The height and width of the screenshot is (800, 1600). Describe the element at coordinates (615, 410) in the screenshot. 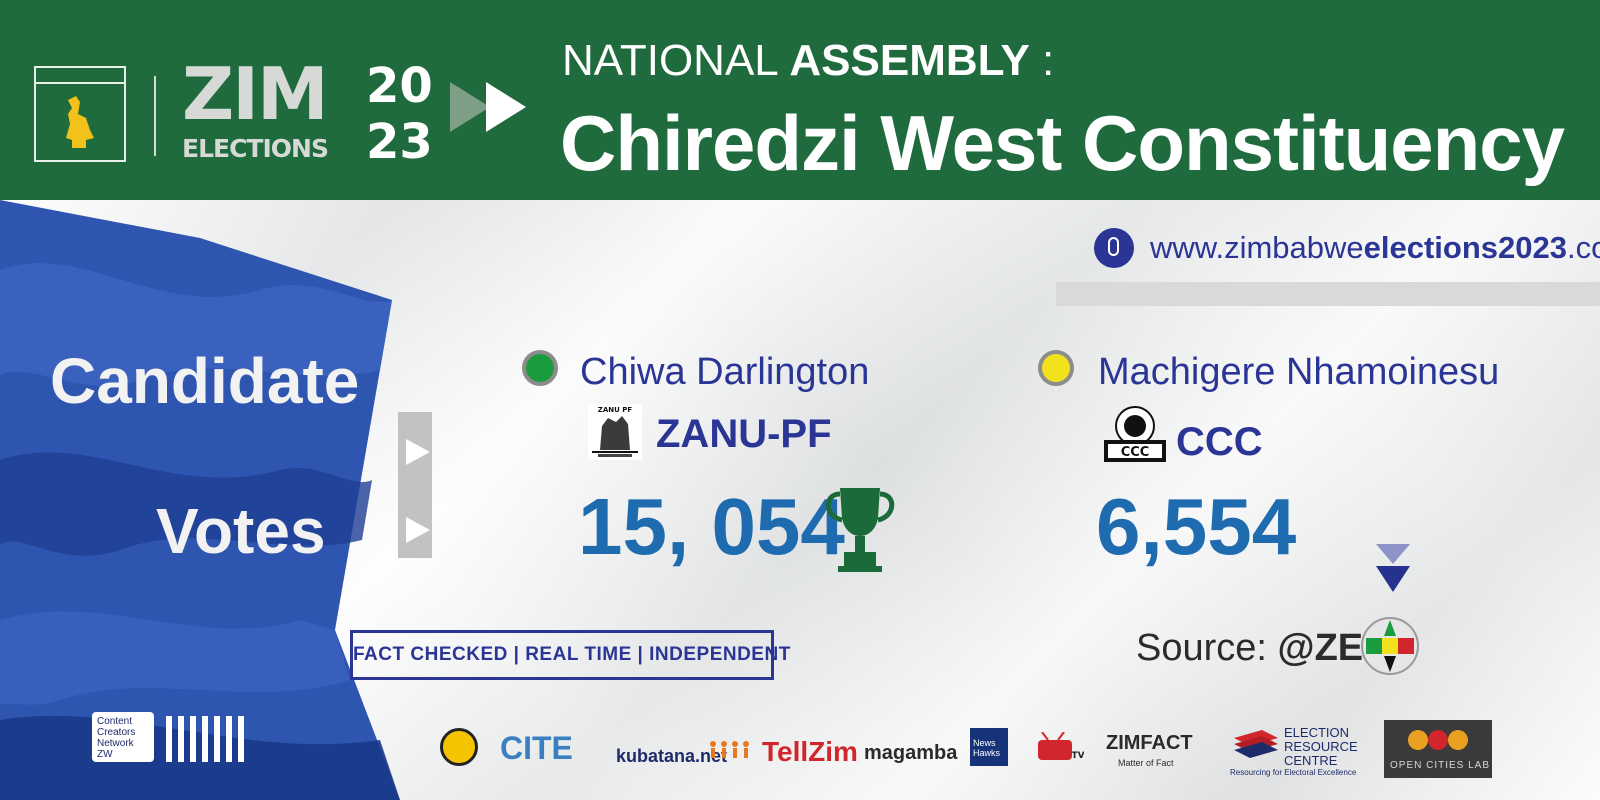

I see `svg-text: ZANU PF` at that location.